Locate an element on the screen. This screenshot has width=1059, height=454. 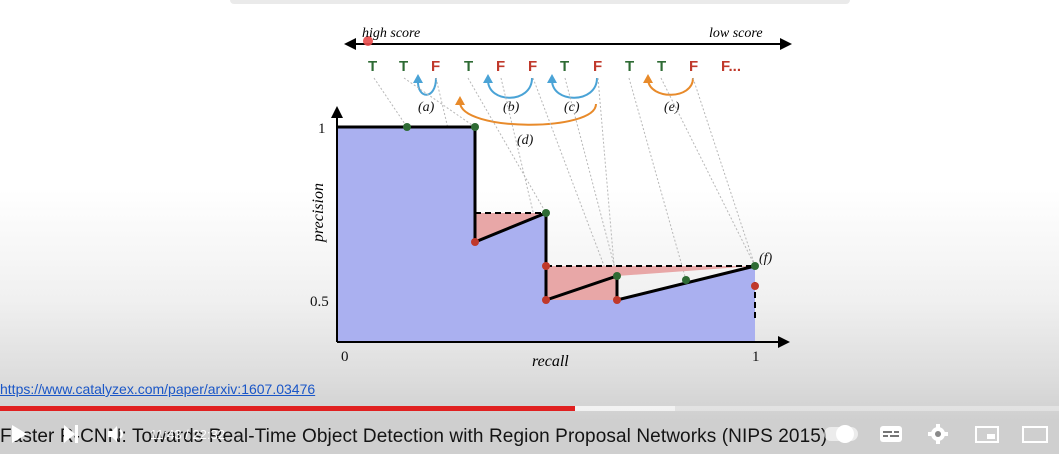
volume-icon is located at coordinates (117, 434).